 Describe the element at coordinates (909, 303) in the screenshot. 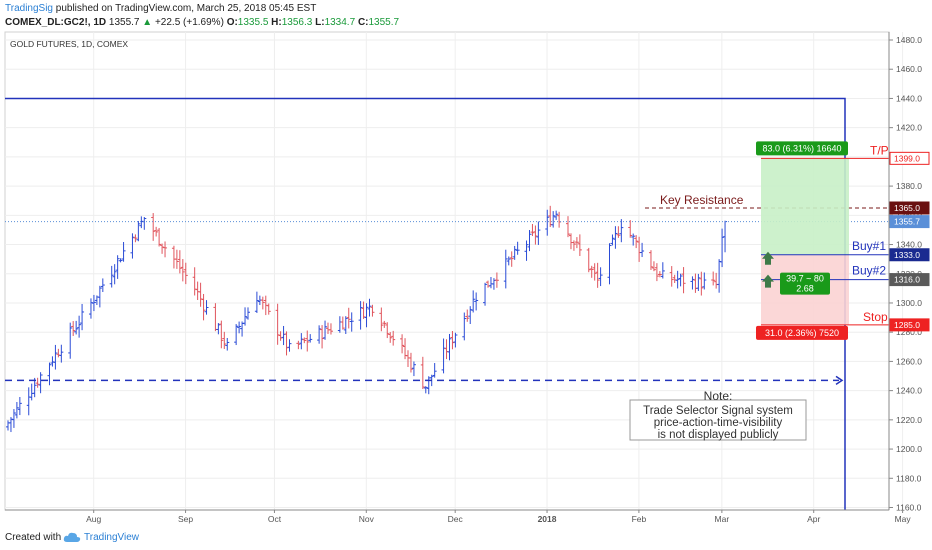

I see `y-tick-label: 1300.0` at that location.